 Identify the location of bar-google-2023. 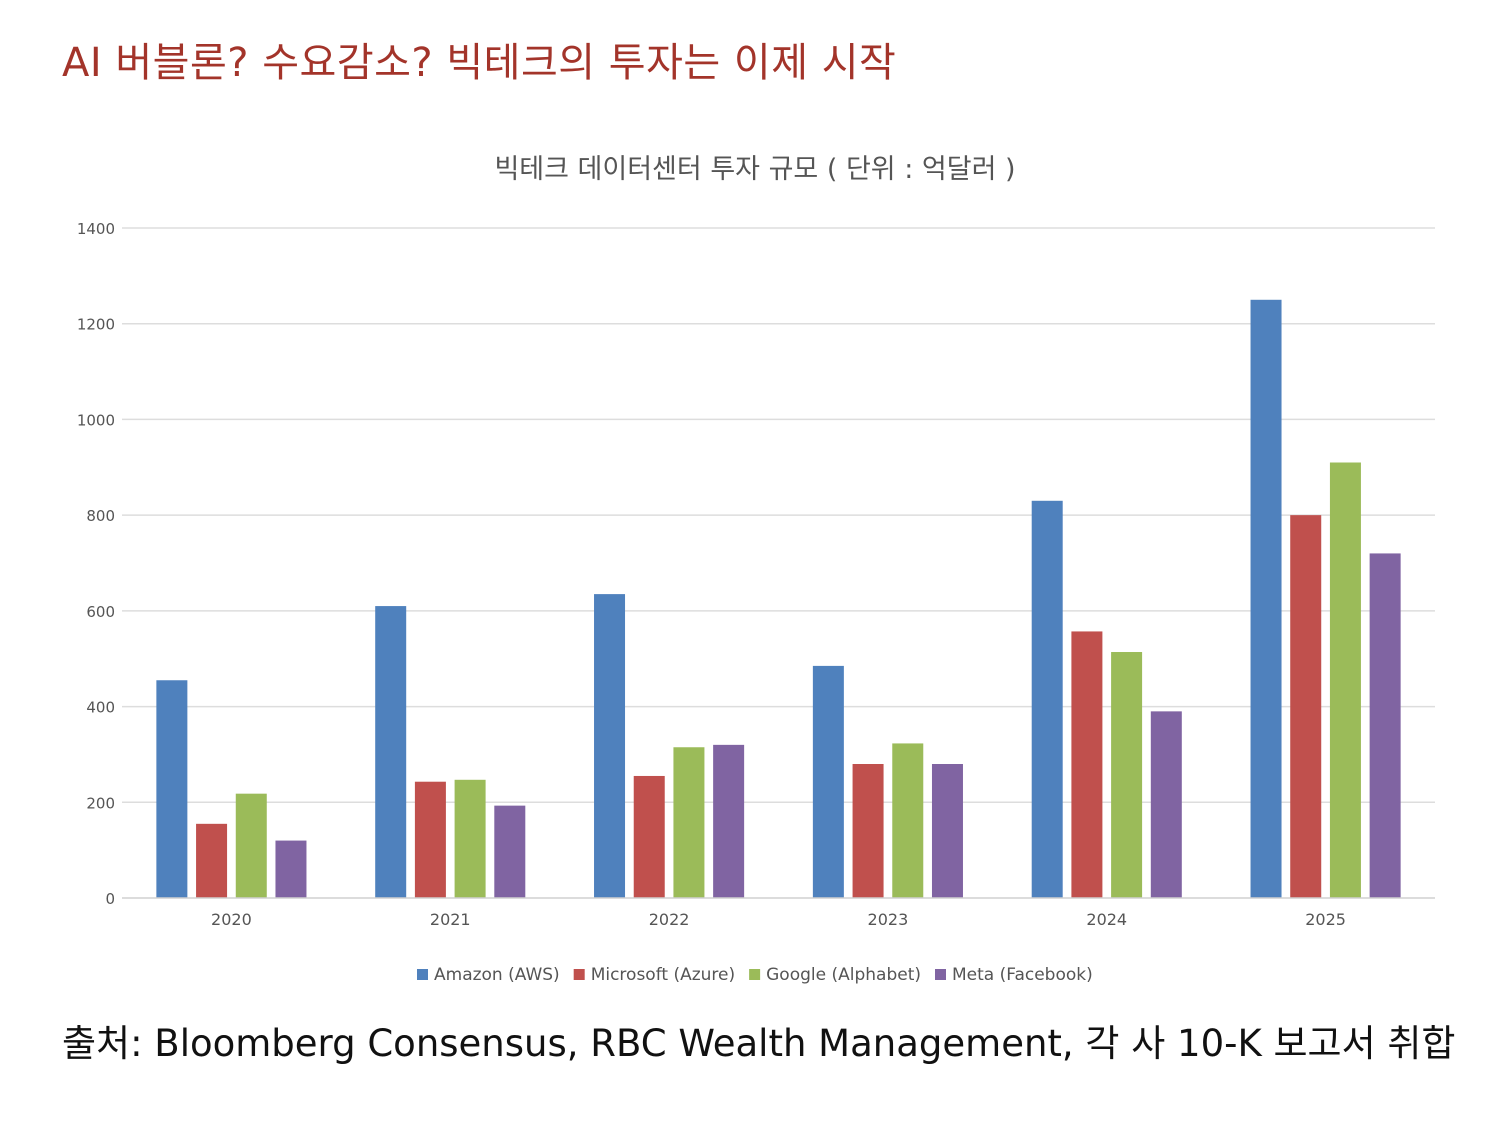
(908, 820).